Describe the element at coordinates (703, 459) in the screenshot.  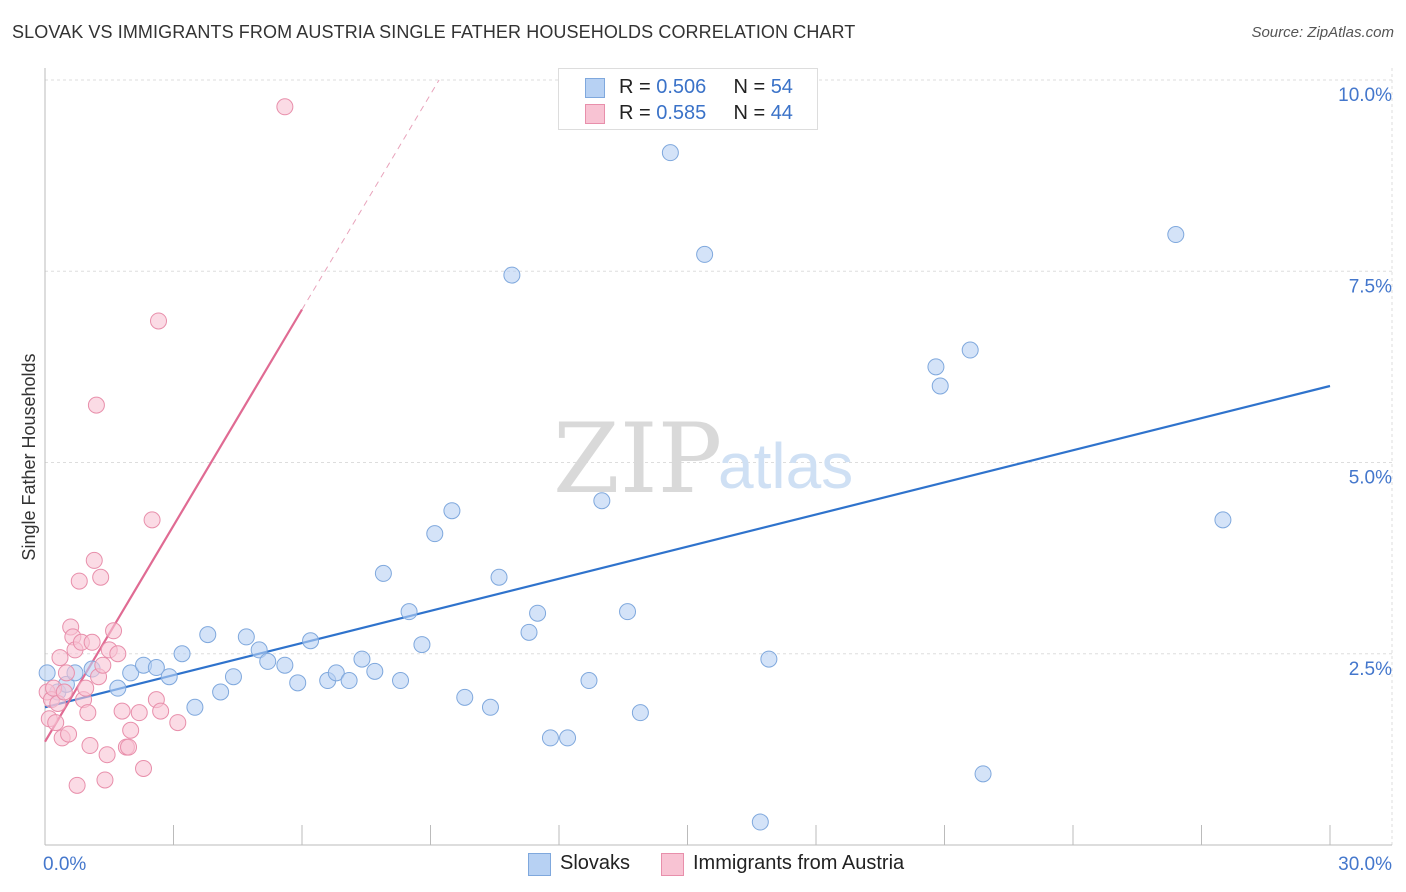
I see `watermark: ZIP atlas` at that location.